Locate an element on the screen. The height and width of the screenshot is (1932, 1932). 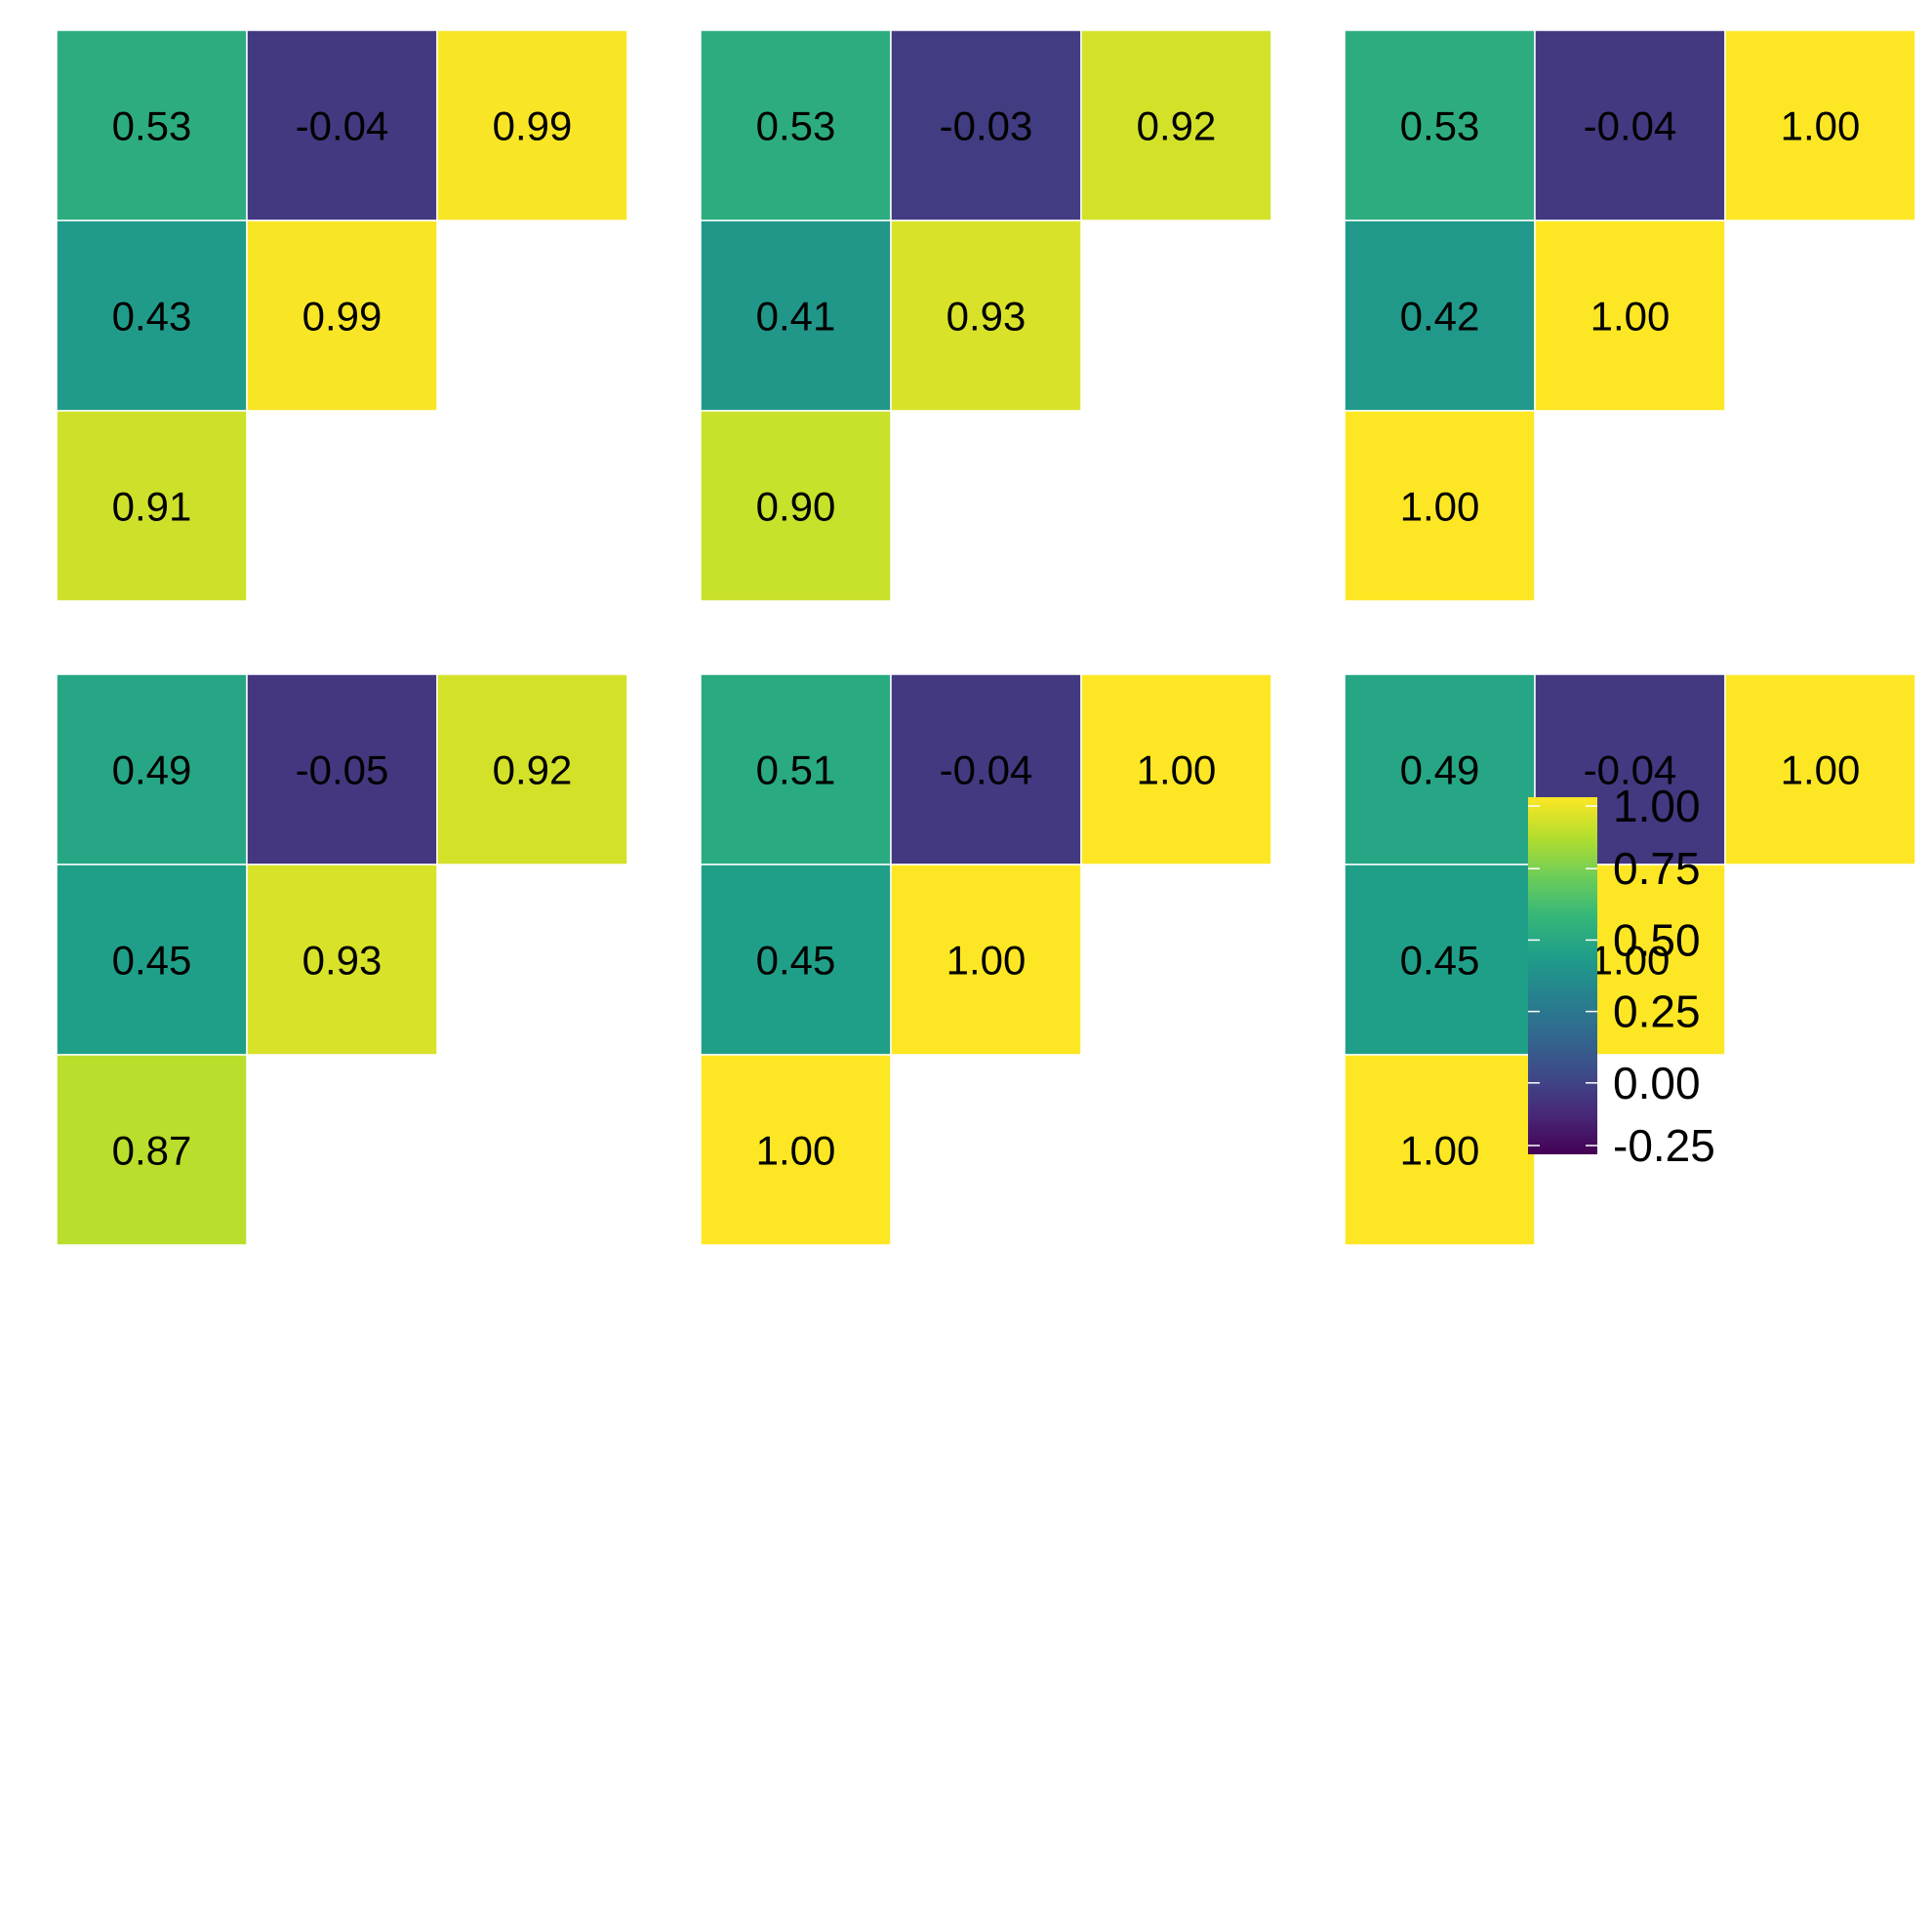
cell-value-label: 0.87 is located at coordinates (152, 1151).